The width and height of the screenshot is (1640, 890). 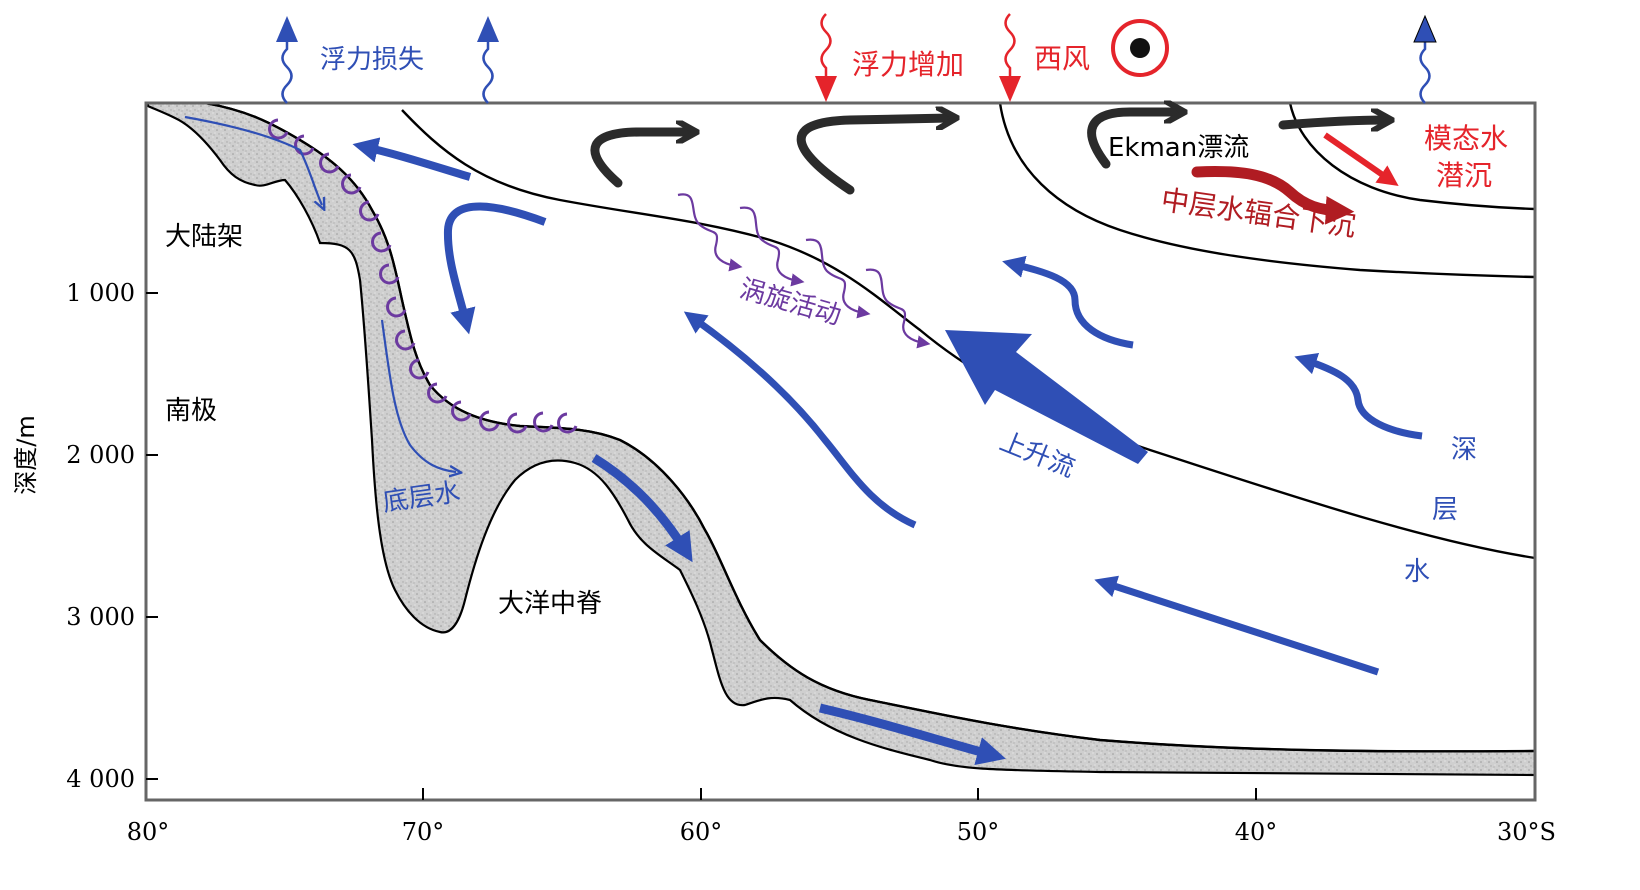 What do you see at coordinates (1445, 510) in the screenshot?
I see `deep-water-label-2: 层` at bounding box center [1445, 510].